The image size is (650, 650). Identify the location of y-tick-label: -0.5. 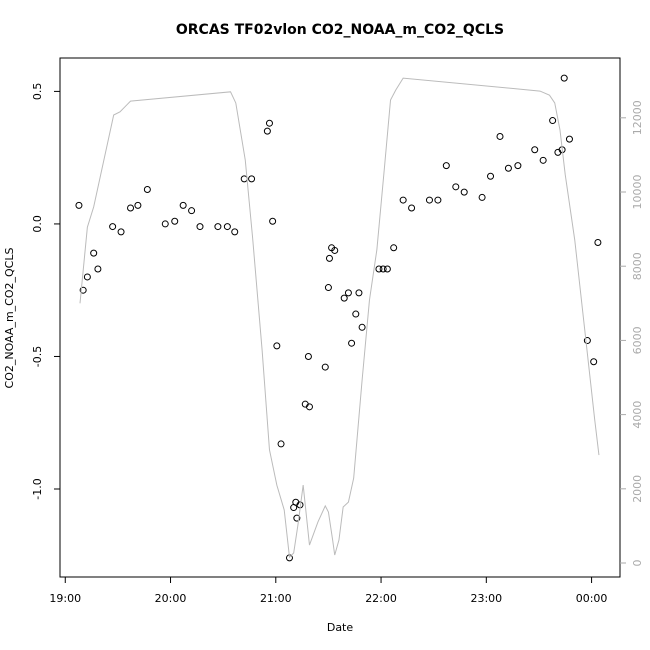
(37, 356).